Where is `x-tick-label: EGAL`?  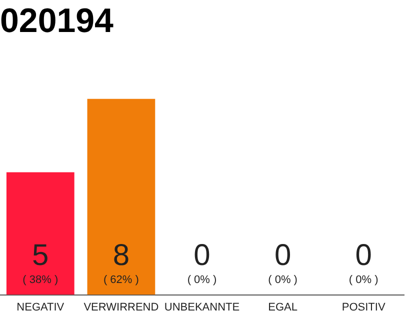
x-tick-label: EGAL is located at coordinates (283, 307).